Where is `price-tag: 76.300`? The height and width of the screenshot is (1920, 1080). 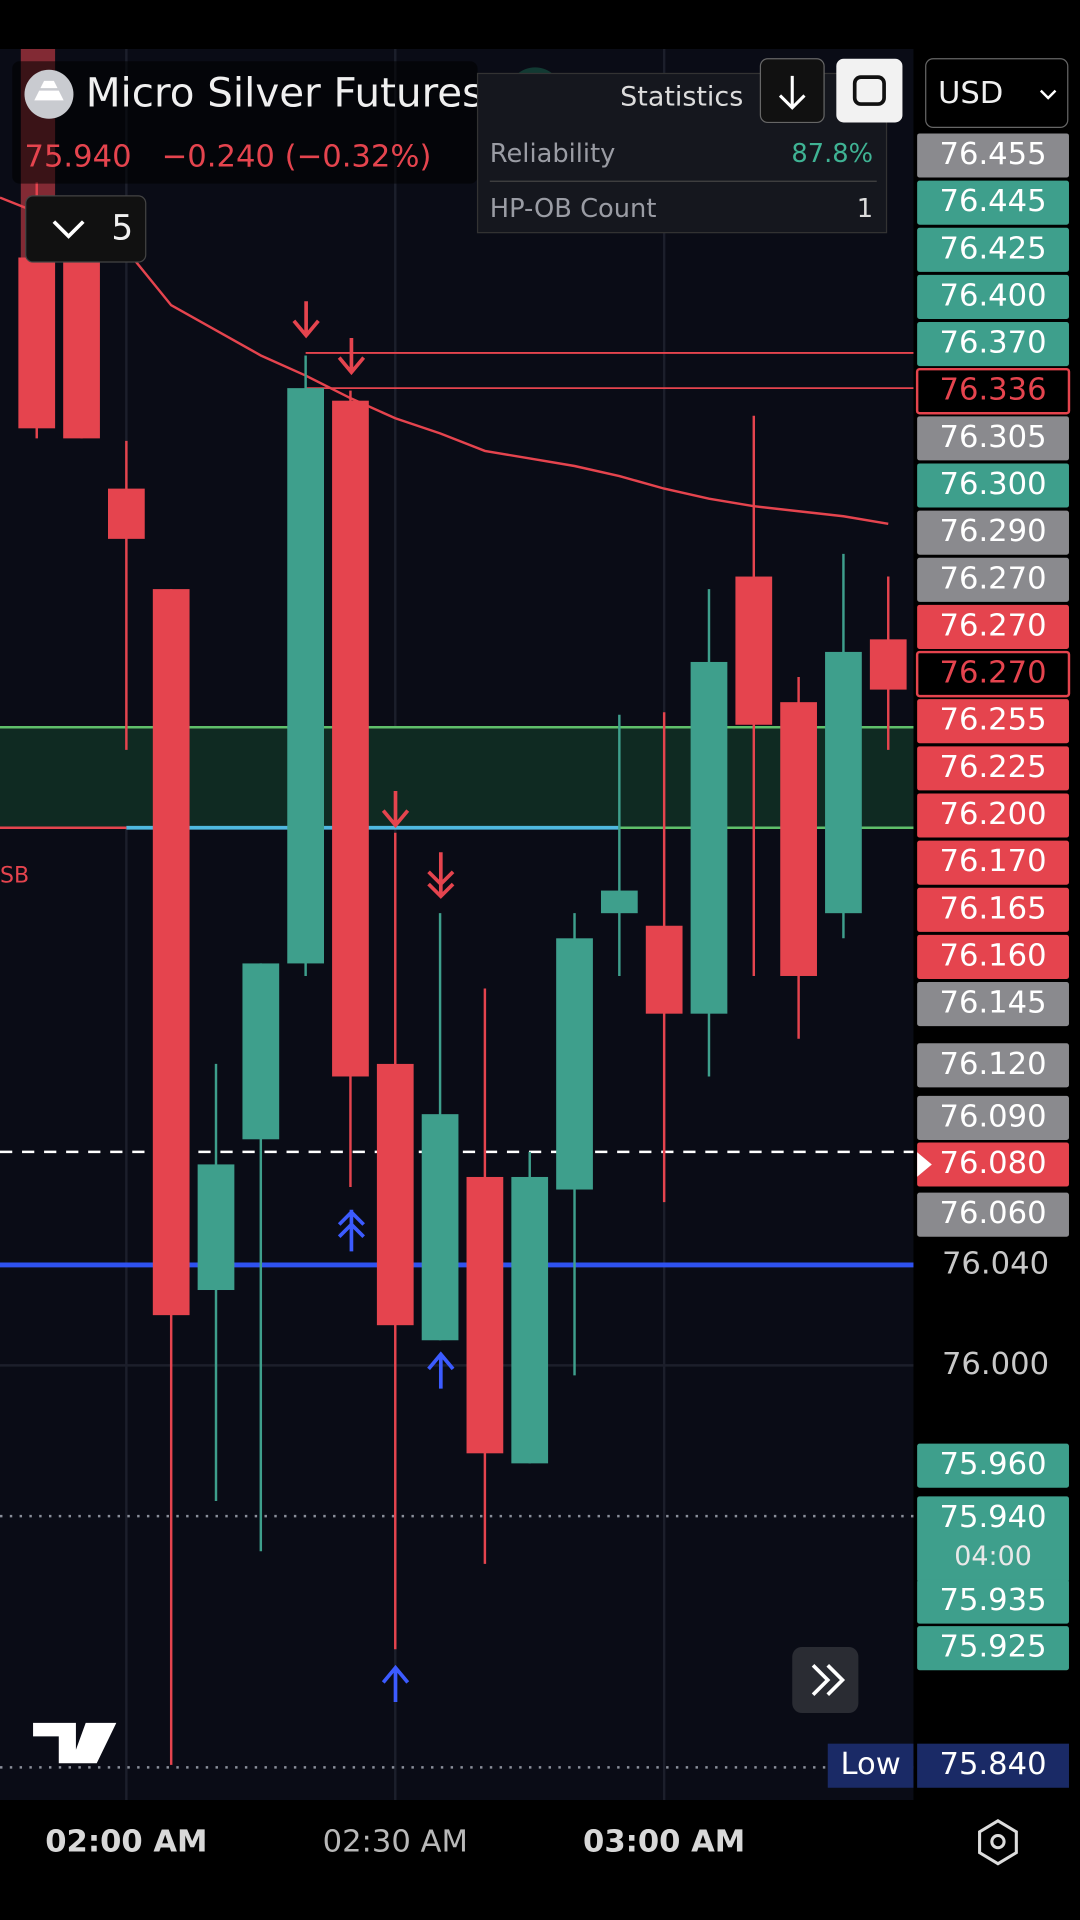
price-tag: 76.300 is located at coordinates (993, 484).